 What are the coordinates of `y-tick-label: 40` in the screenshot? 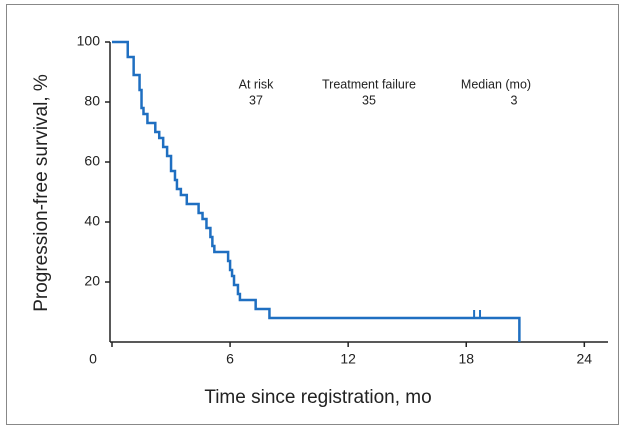 It's located at (92, 221).